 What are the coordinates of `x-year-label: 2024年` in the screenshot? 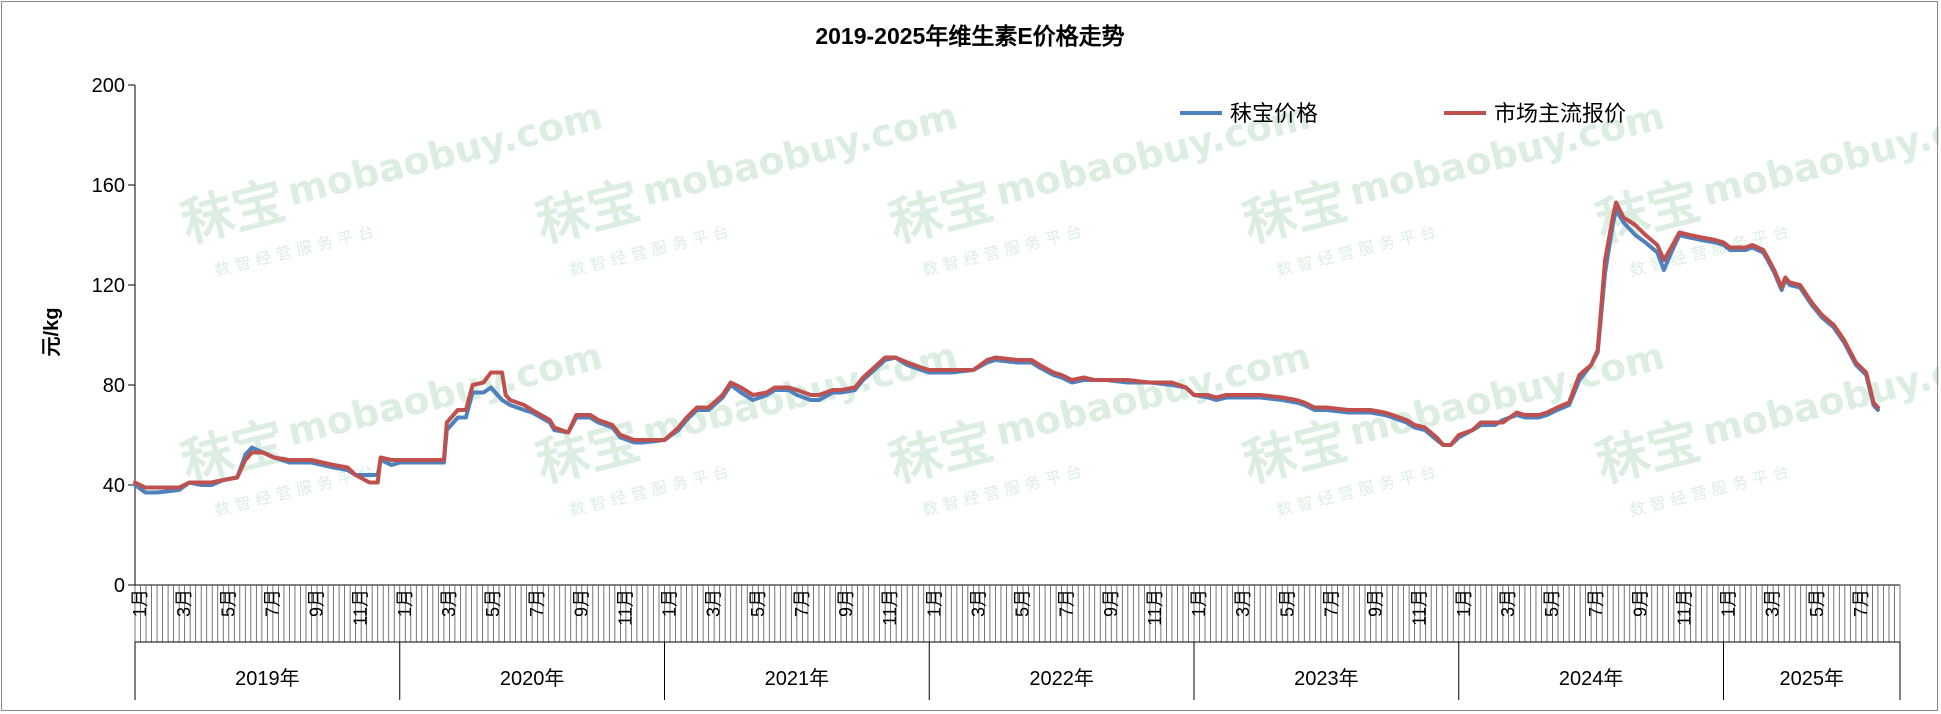 It's located at (1591, 678).